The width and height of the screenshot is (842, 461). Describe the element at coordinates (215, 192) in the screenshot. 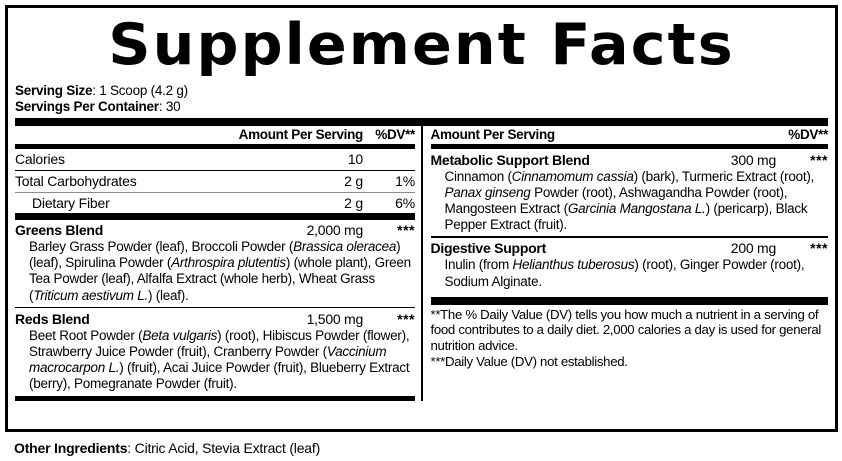

I see `row-rule-hairline` at that location.